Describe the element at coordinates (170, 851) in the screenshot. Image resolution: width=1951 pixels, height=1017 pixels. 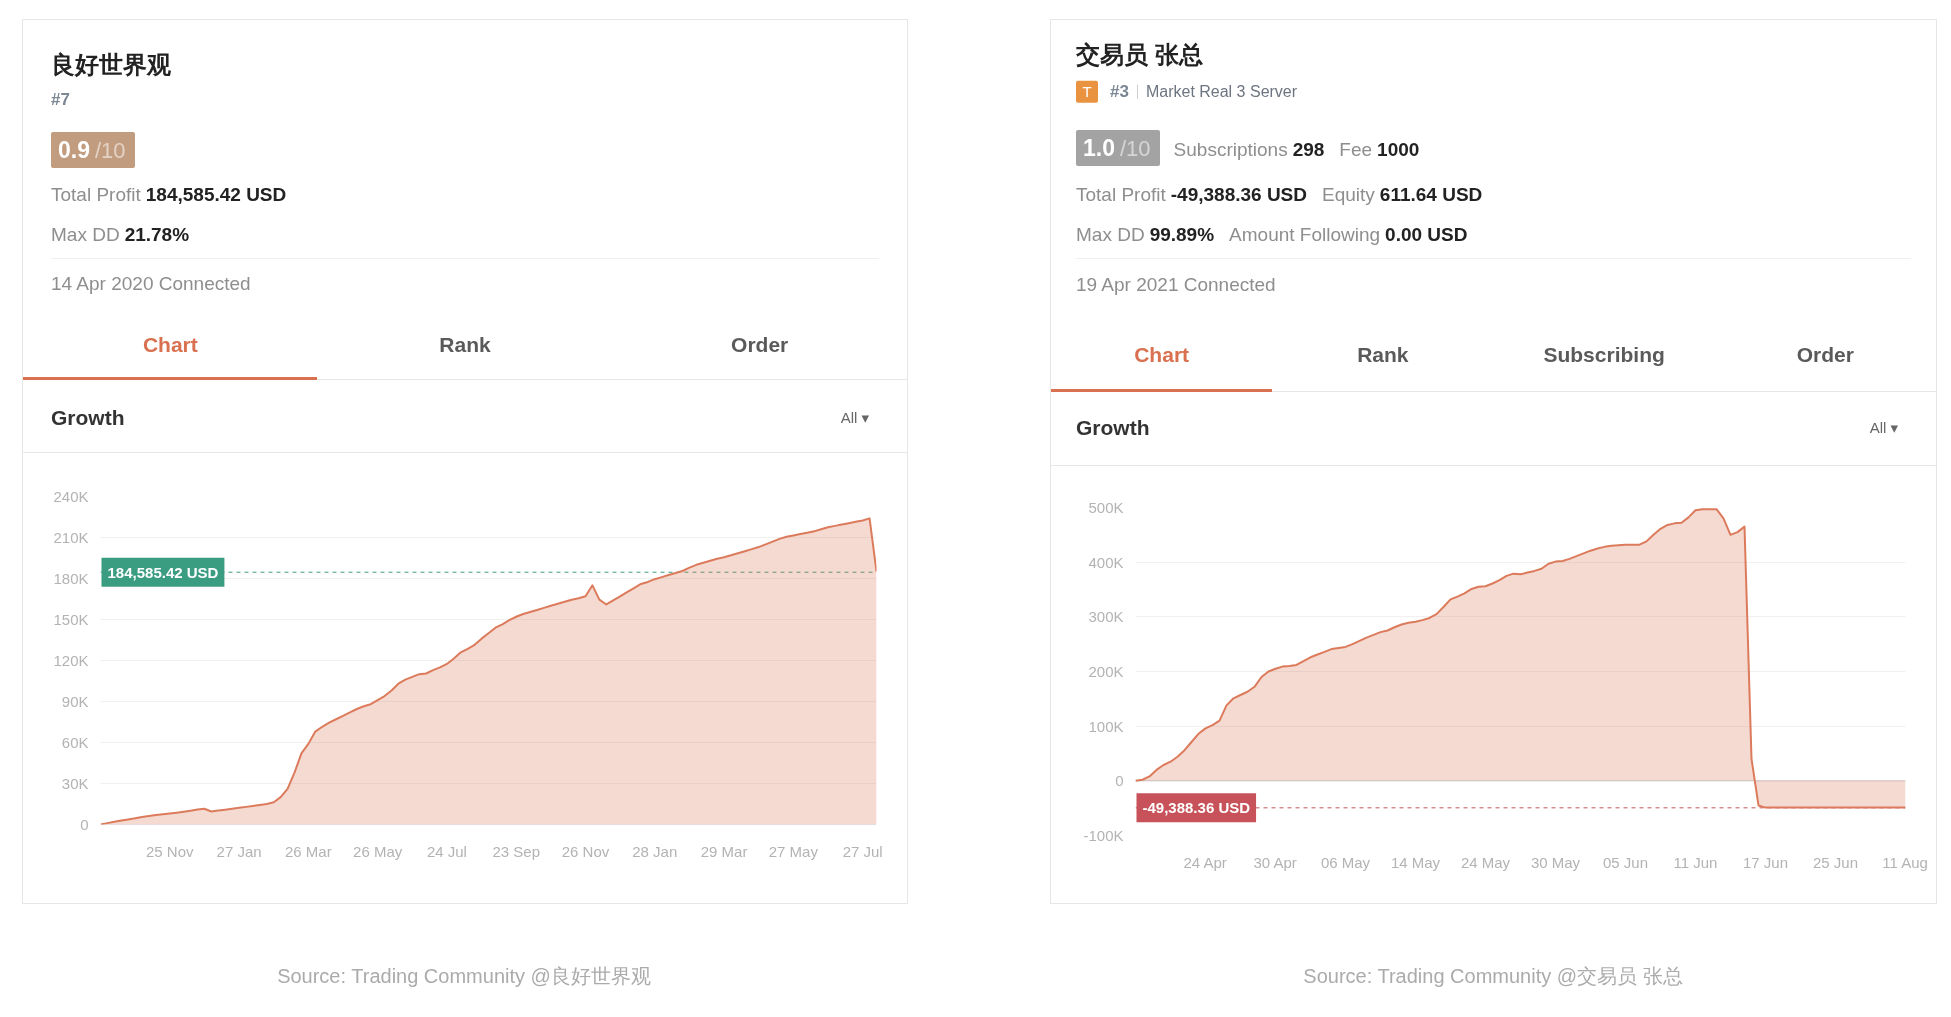
I see `x-tick-label: 25 Nov` at that location.